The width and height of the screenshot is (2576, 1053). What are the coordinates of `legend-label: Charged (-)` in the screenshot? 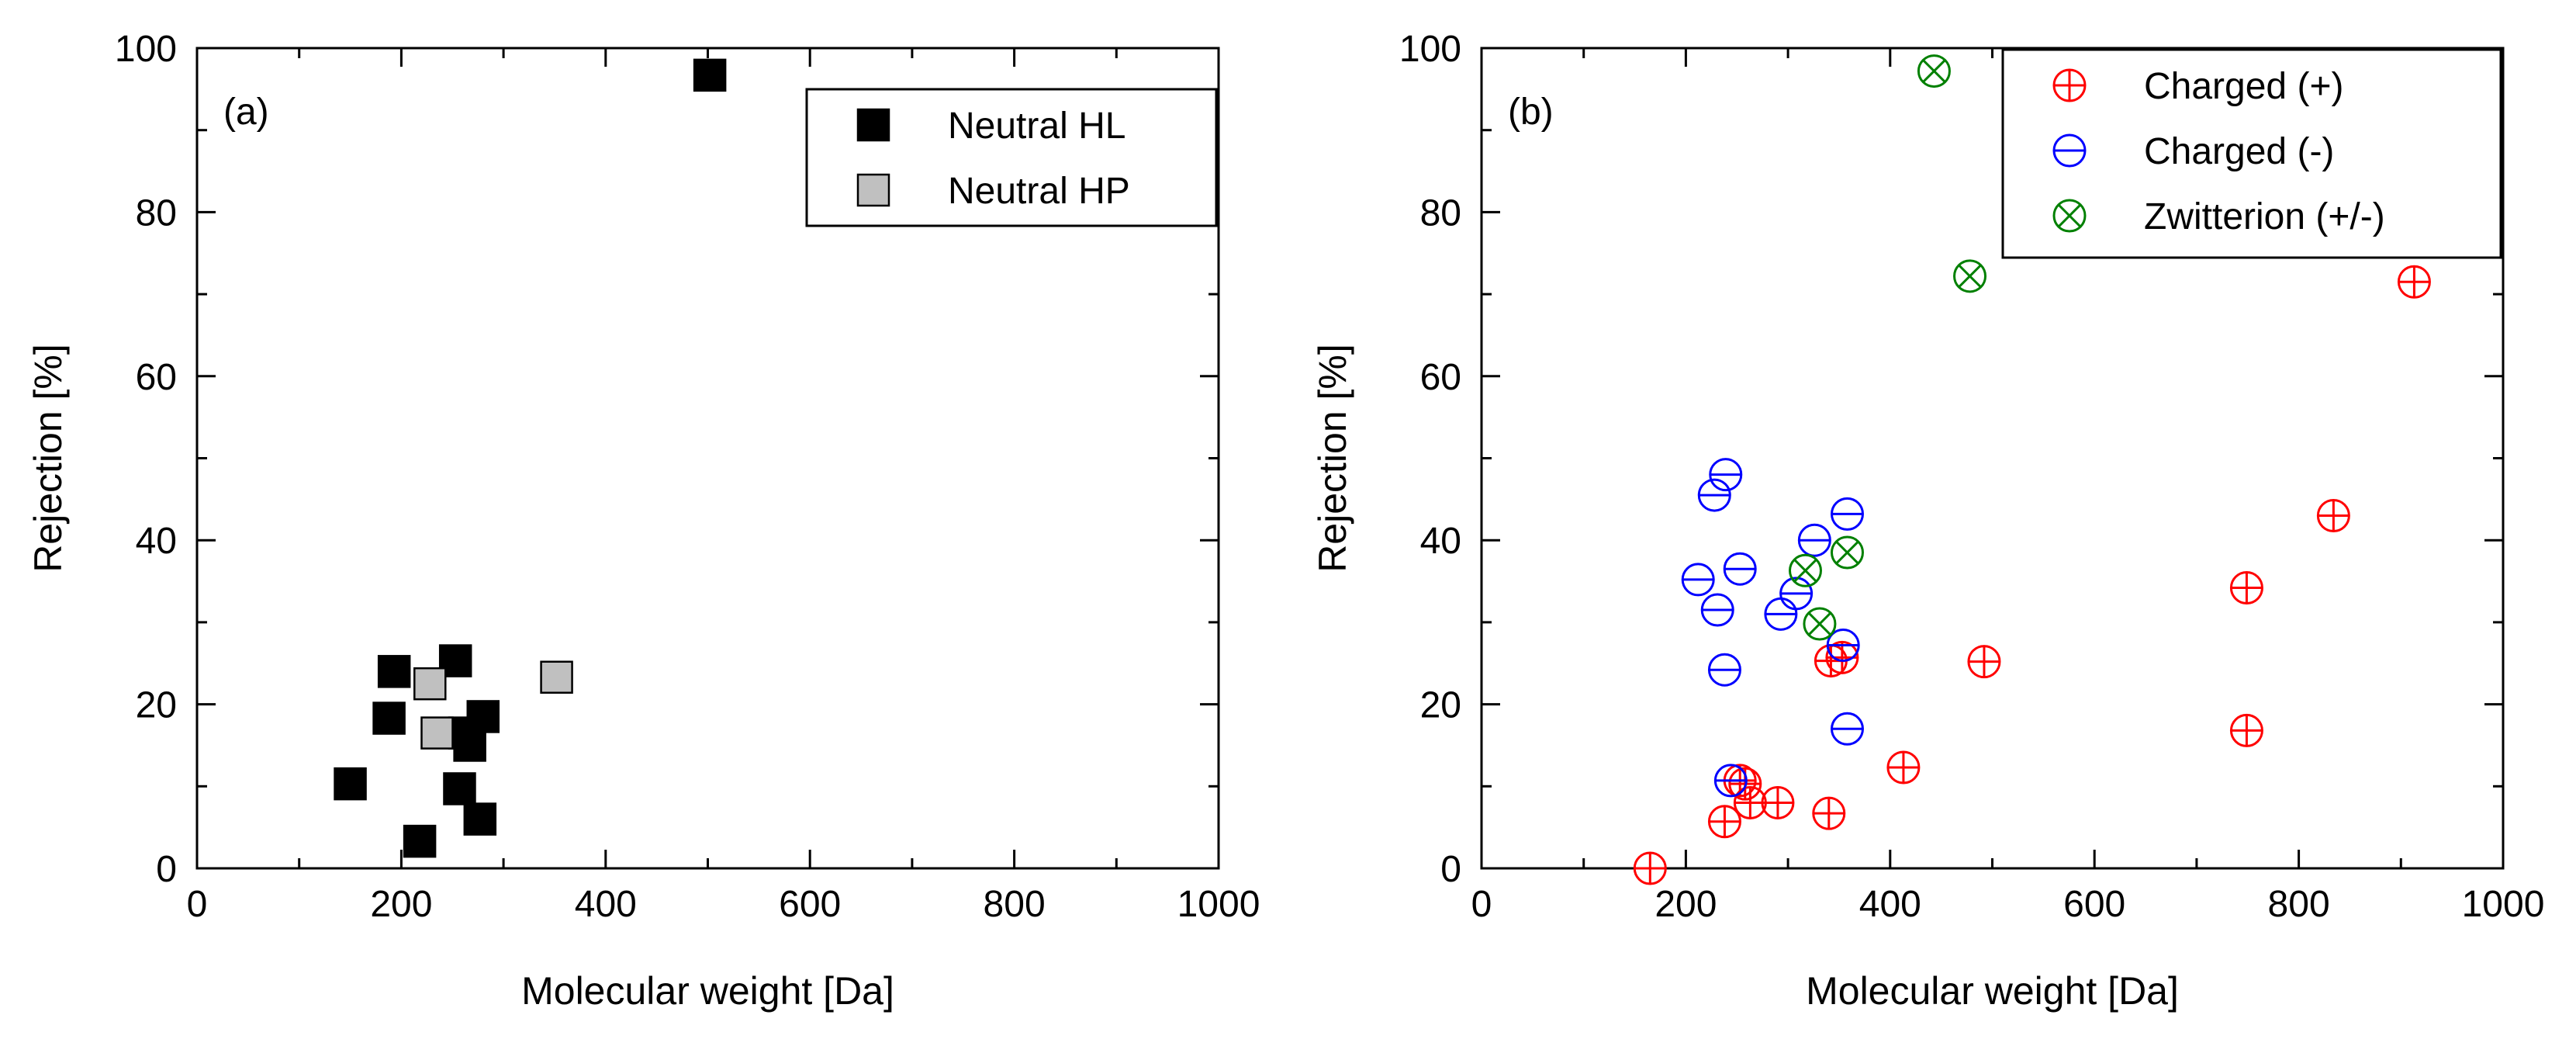 It's located at (2239, 151).